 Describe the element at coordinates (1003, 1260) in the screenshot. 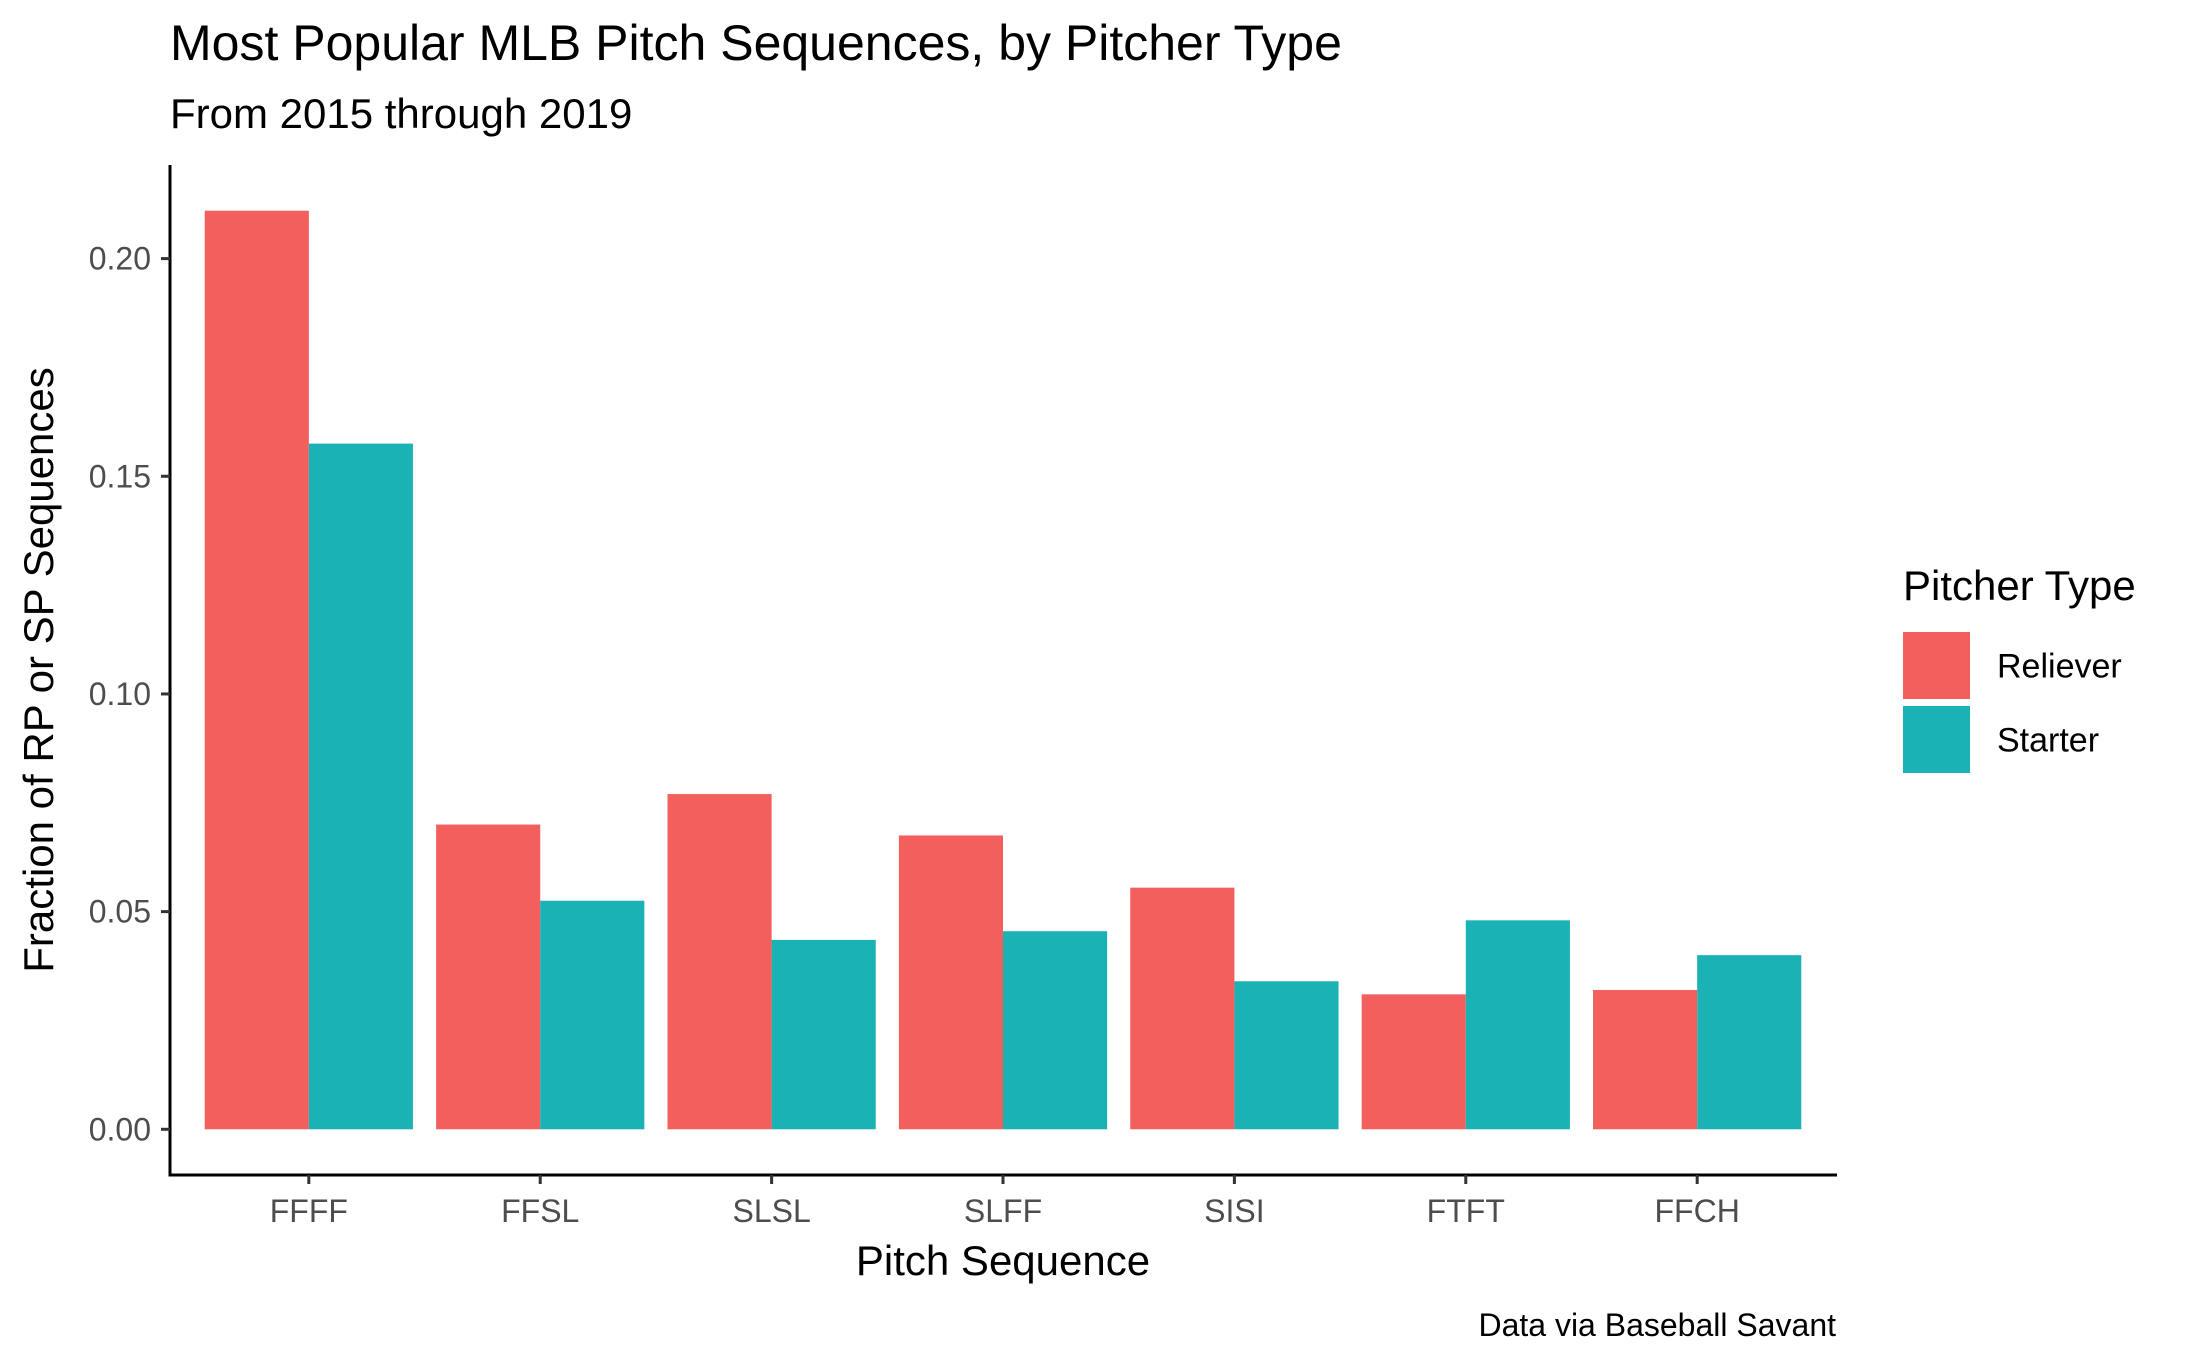

I see `x-axis-title: Pitch Sequence` at that location.